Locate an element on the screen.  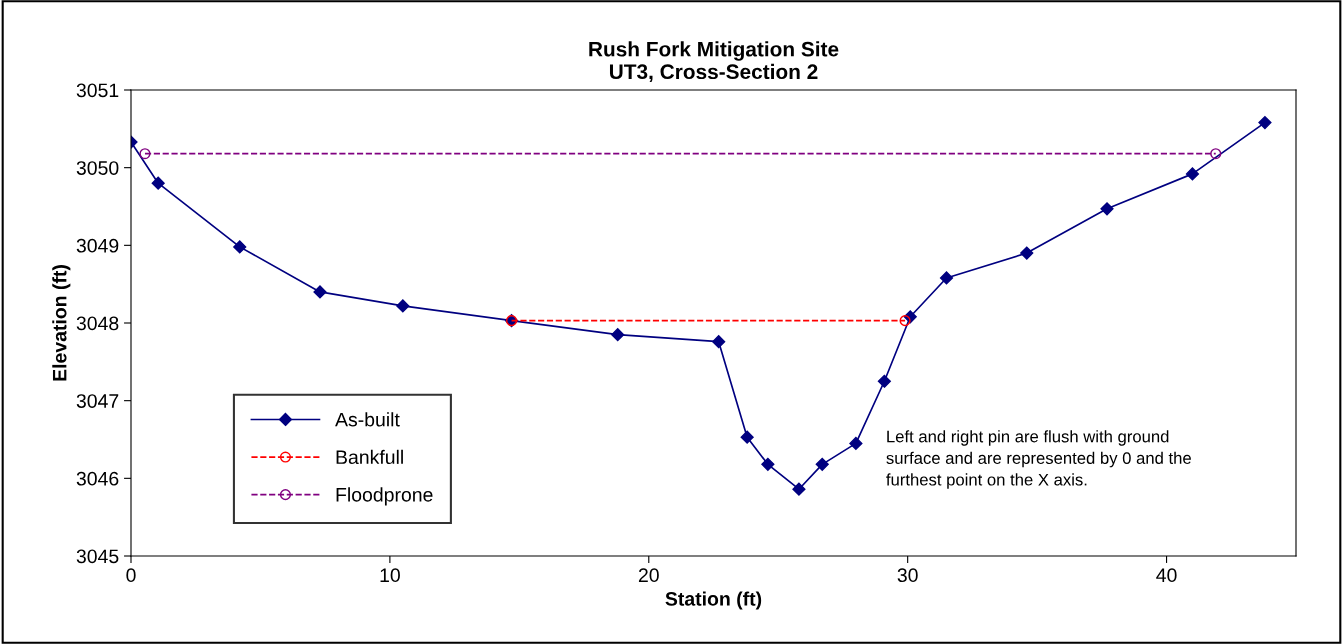
y-tick-label: 3049 is located at coordinates (97, 245).